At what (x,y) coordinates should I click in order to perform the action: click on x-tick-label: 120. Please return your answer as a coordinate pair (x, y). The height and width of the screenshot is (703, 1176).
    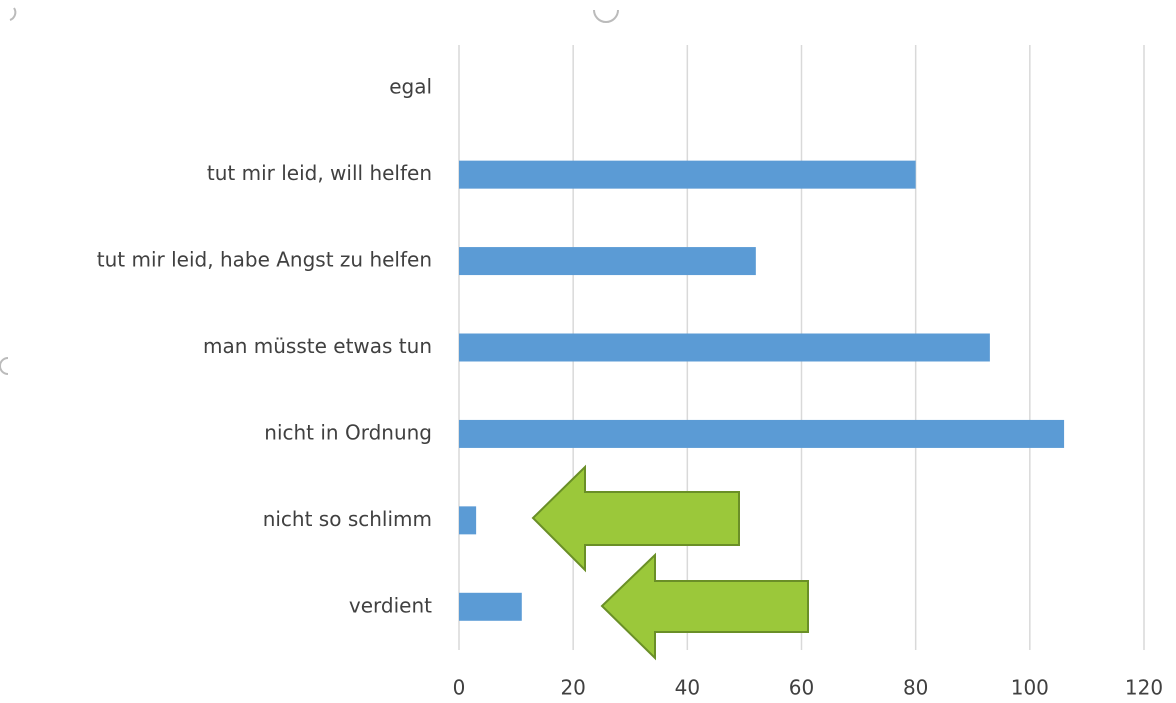
    Looking at the image, I should click on (1144, 688).